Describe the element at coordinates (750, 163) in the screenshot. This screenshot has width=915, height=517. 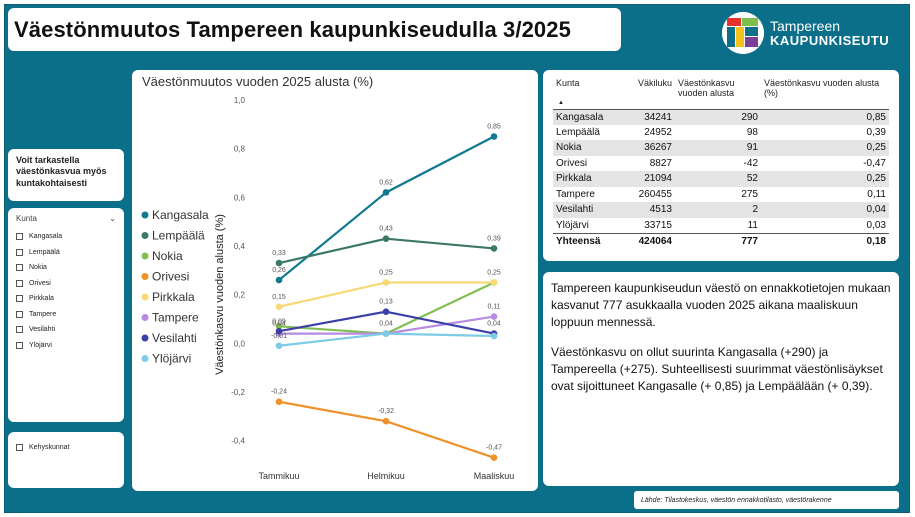
I see `table-cell: -42` at that location.